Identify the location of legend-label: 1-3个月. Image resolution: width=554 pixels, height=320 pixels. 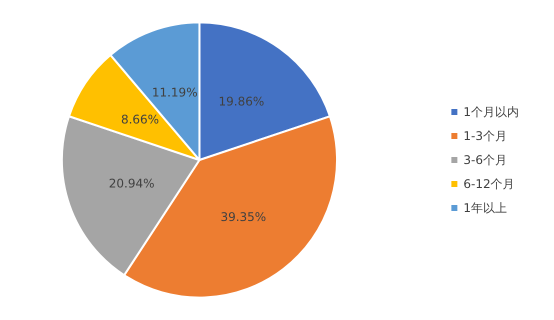
(485, 136).